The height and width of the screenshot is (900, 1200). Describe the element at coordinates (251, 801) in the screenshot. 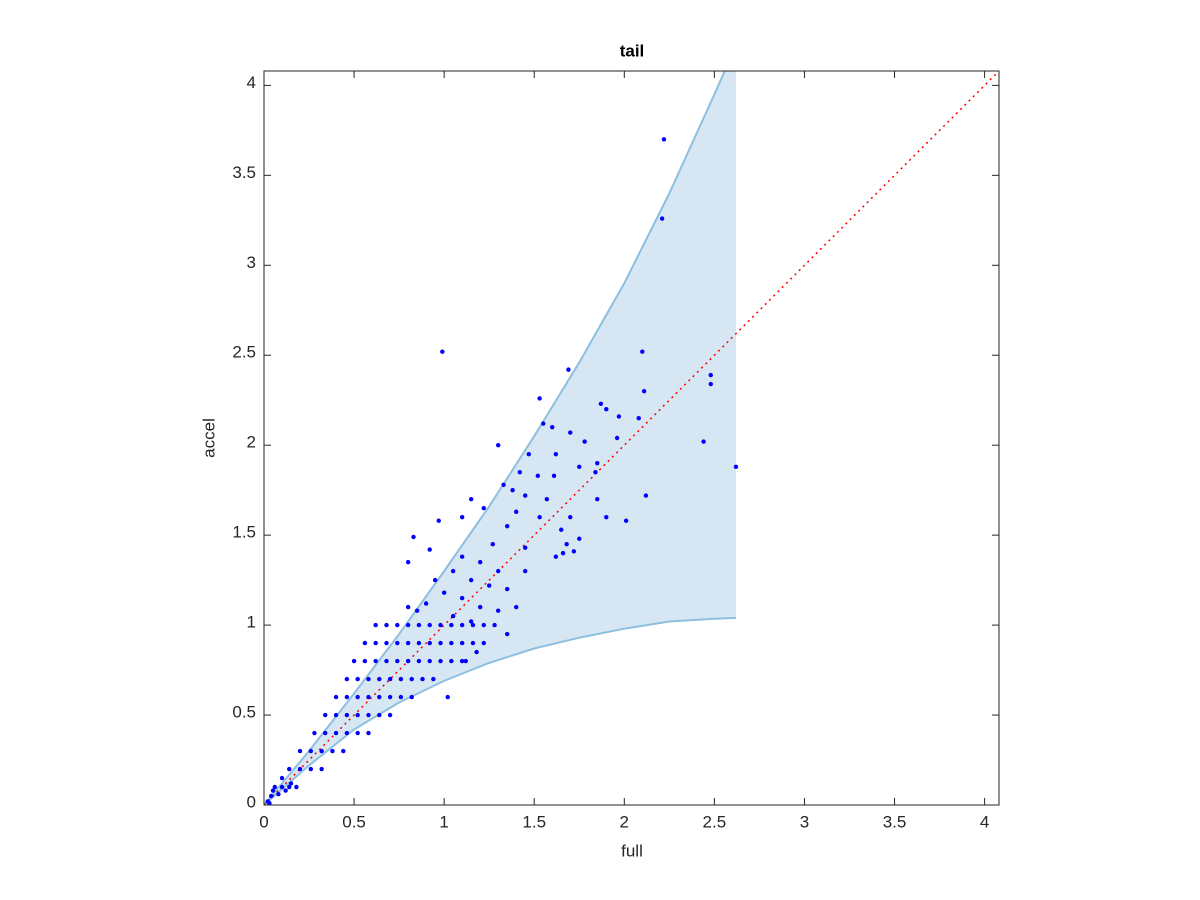

I see `y-tick-label: 0` at that location.